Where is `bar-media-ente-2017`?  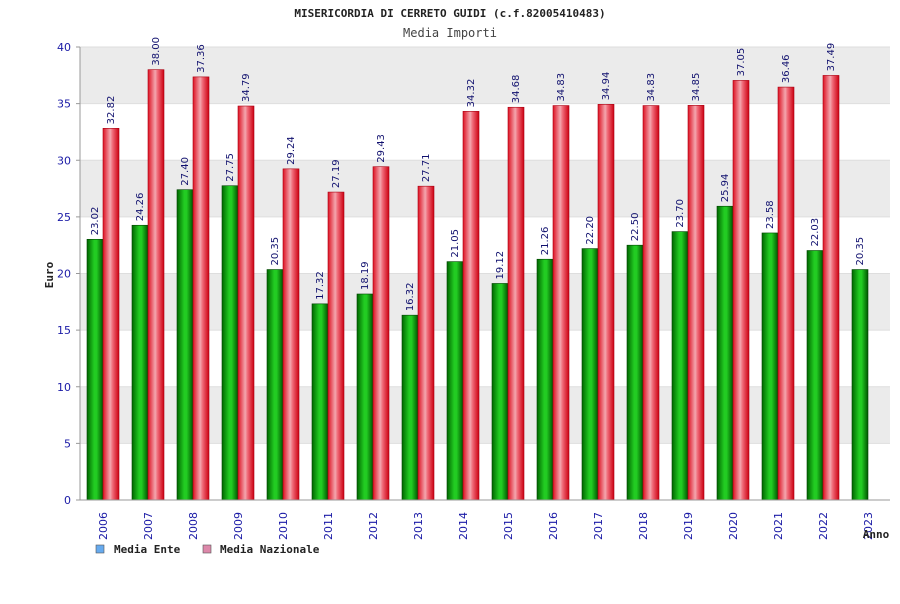
bar-media-ente-2017 is located at coordinates (590, 374).